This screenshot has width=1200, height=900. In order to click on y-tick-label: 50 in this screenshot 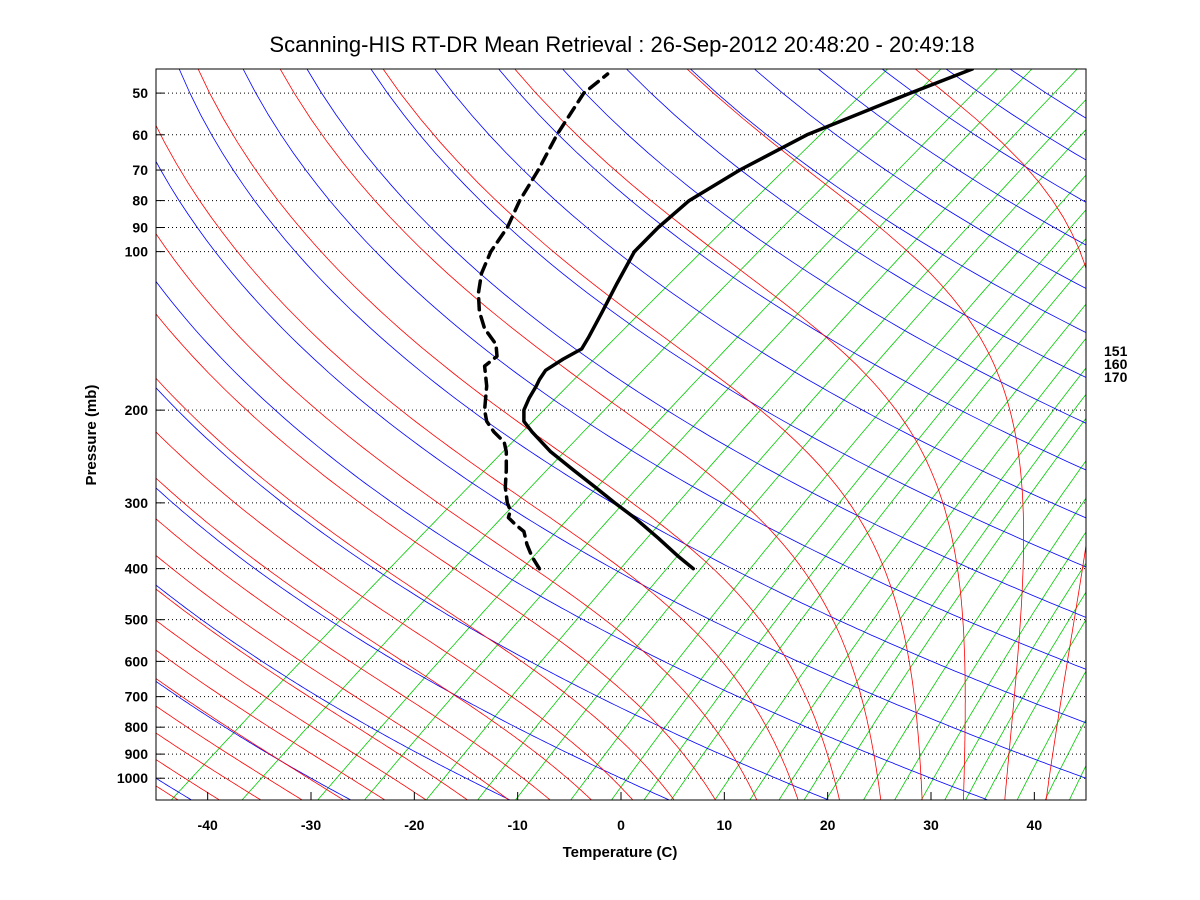, I will do `click(140, 93)`.